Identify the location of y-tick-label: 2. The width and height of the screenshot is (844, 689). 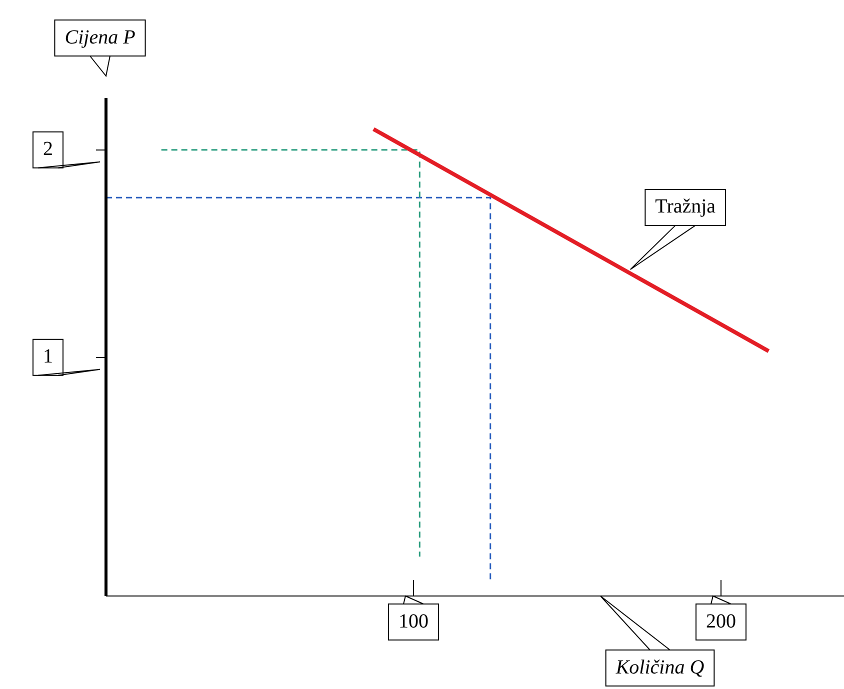
(48, 149).